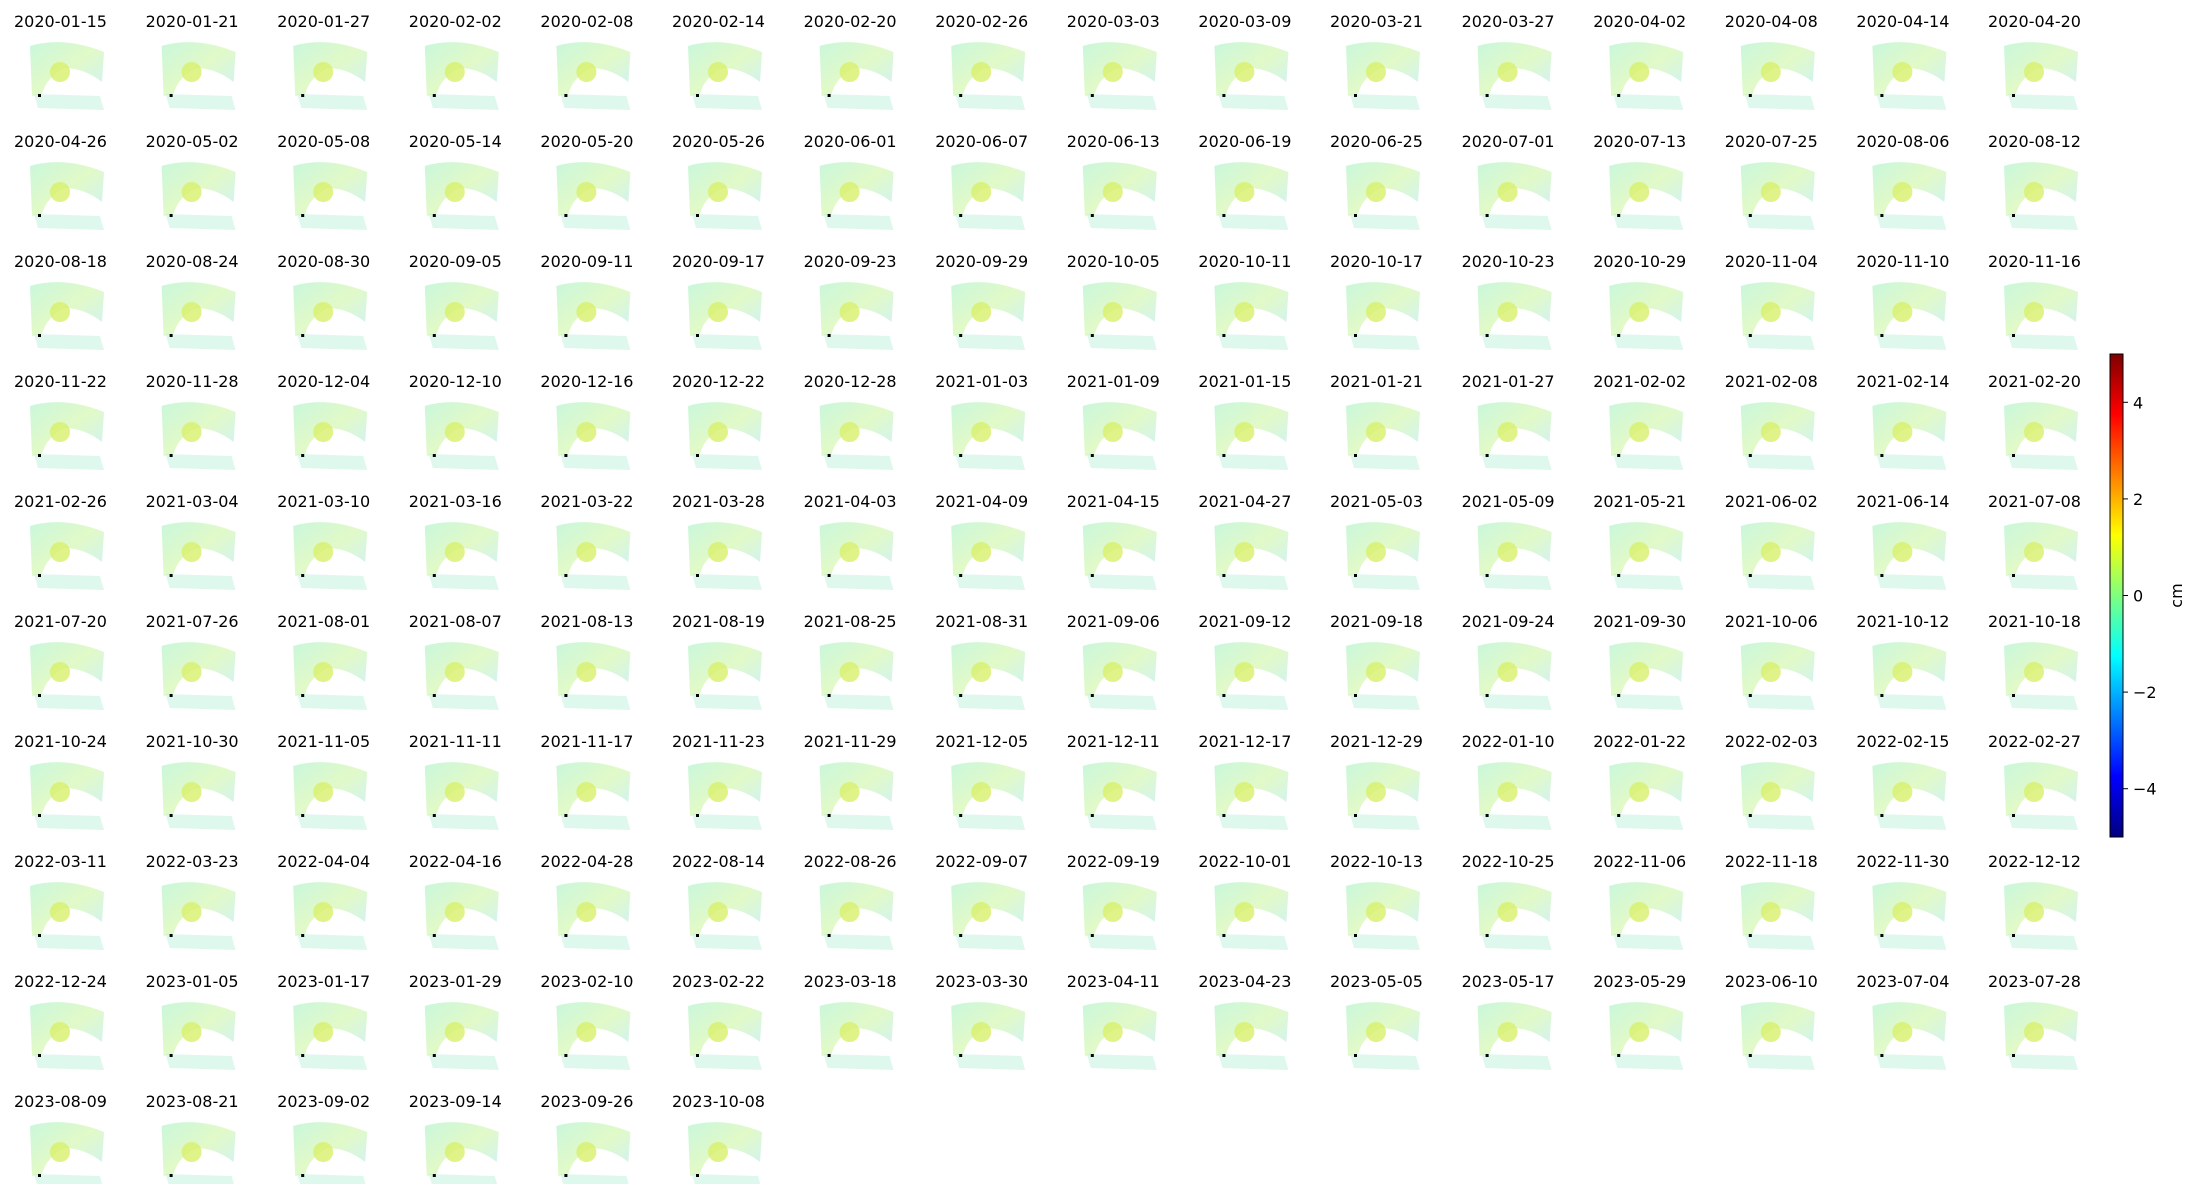  I want to click on panel-title: 2021-11-29, so click(850, 741).